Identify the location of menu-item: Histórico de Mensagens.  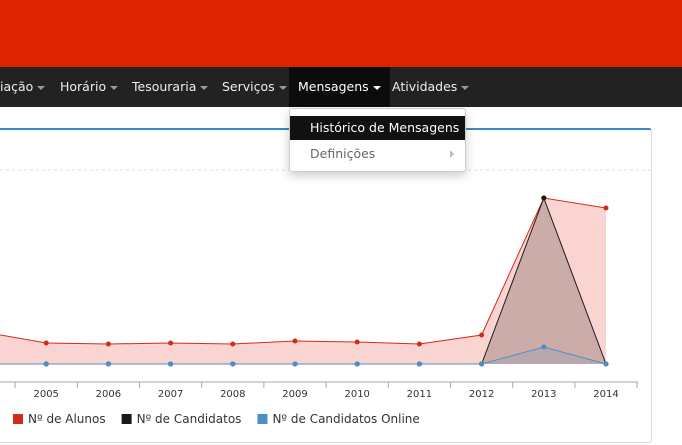
(377, 128).